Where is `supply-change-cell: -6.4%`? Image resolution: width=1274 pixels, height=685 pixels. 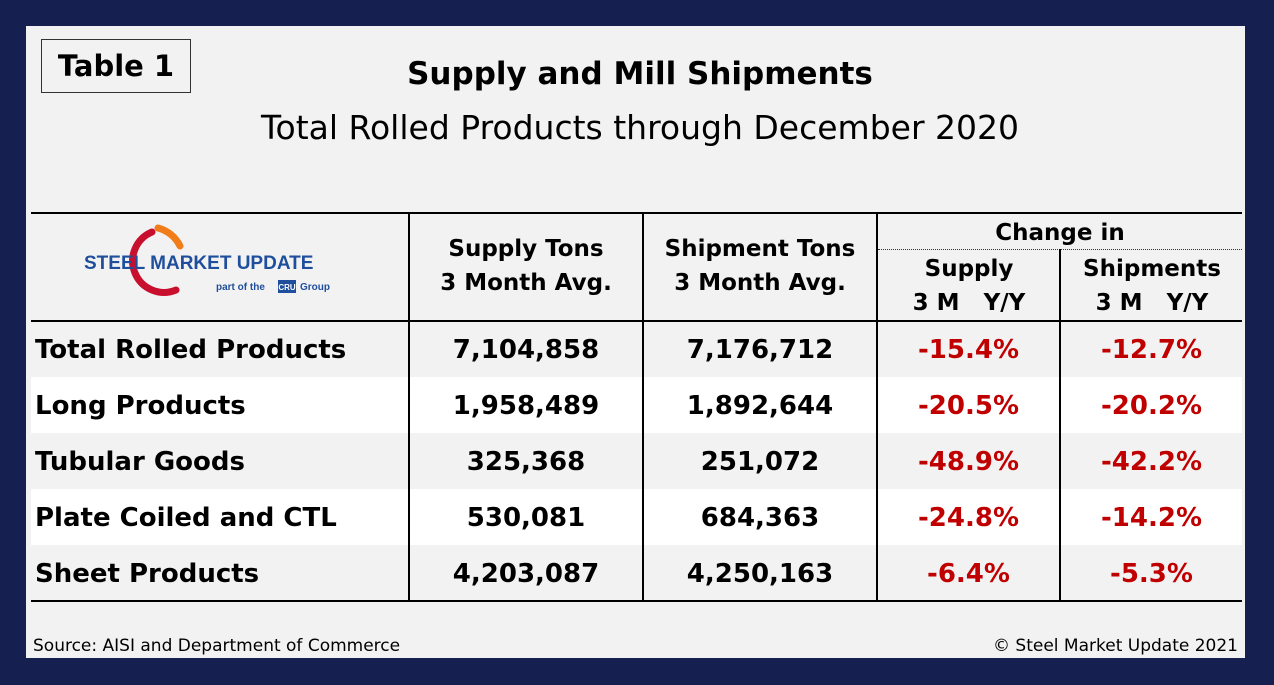
supply-change-cell: -6.4% is located at coordinates (968, 574).